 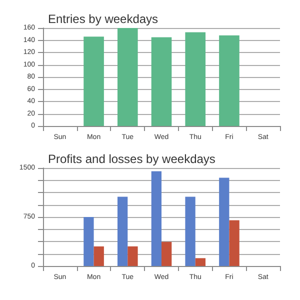 I want to click on chart-title: Entries by weekdays, so click(x=103, y=19).